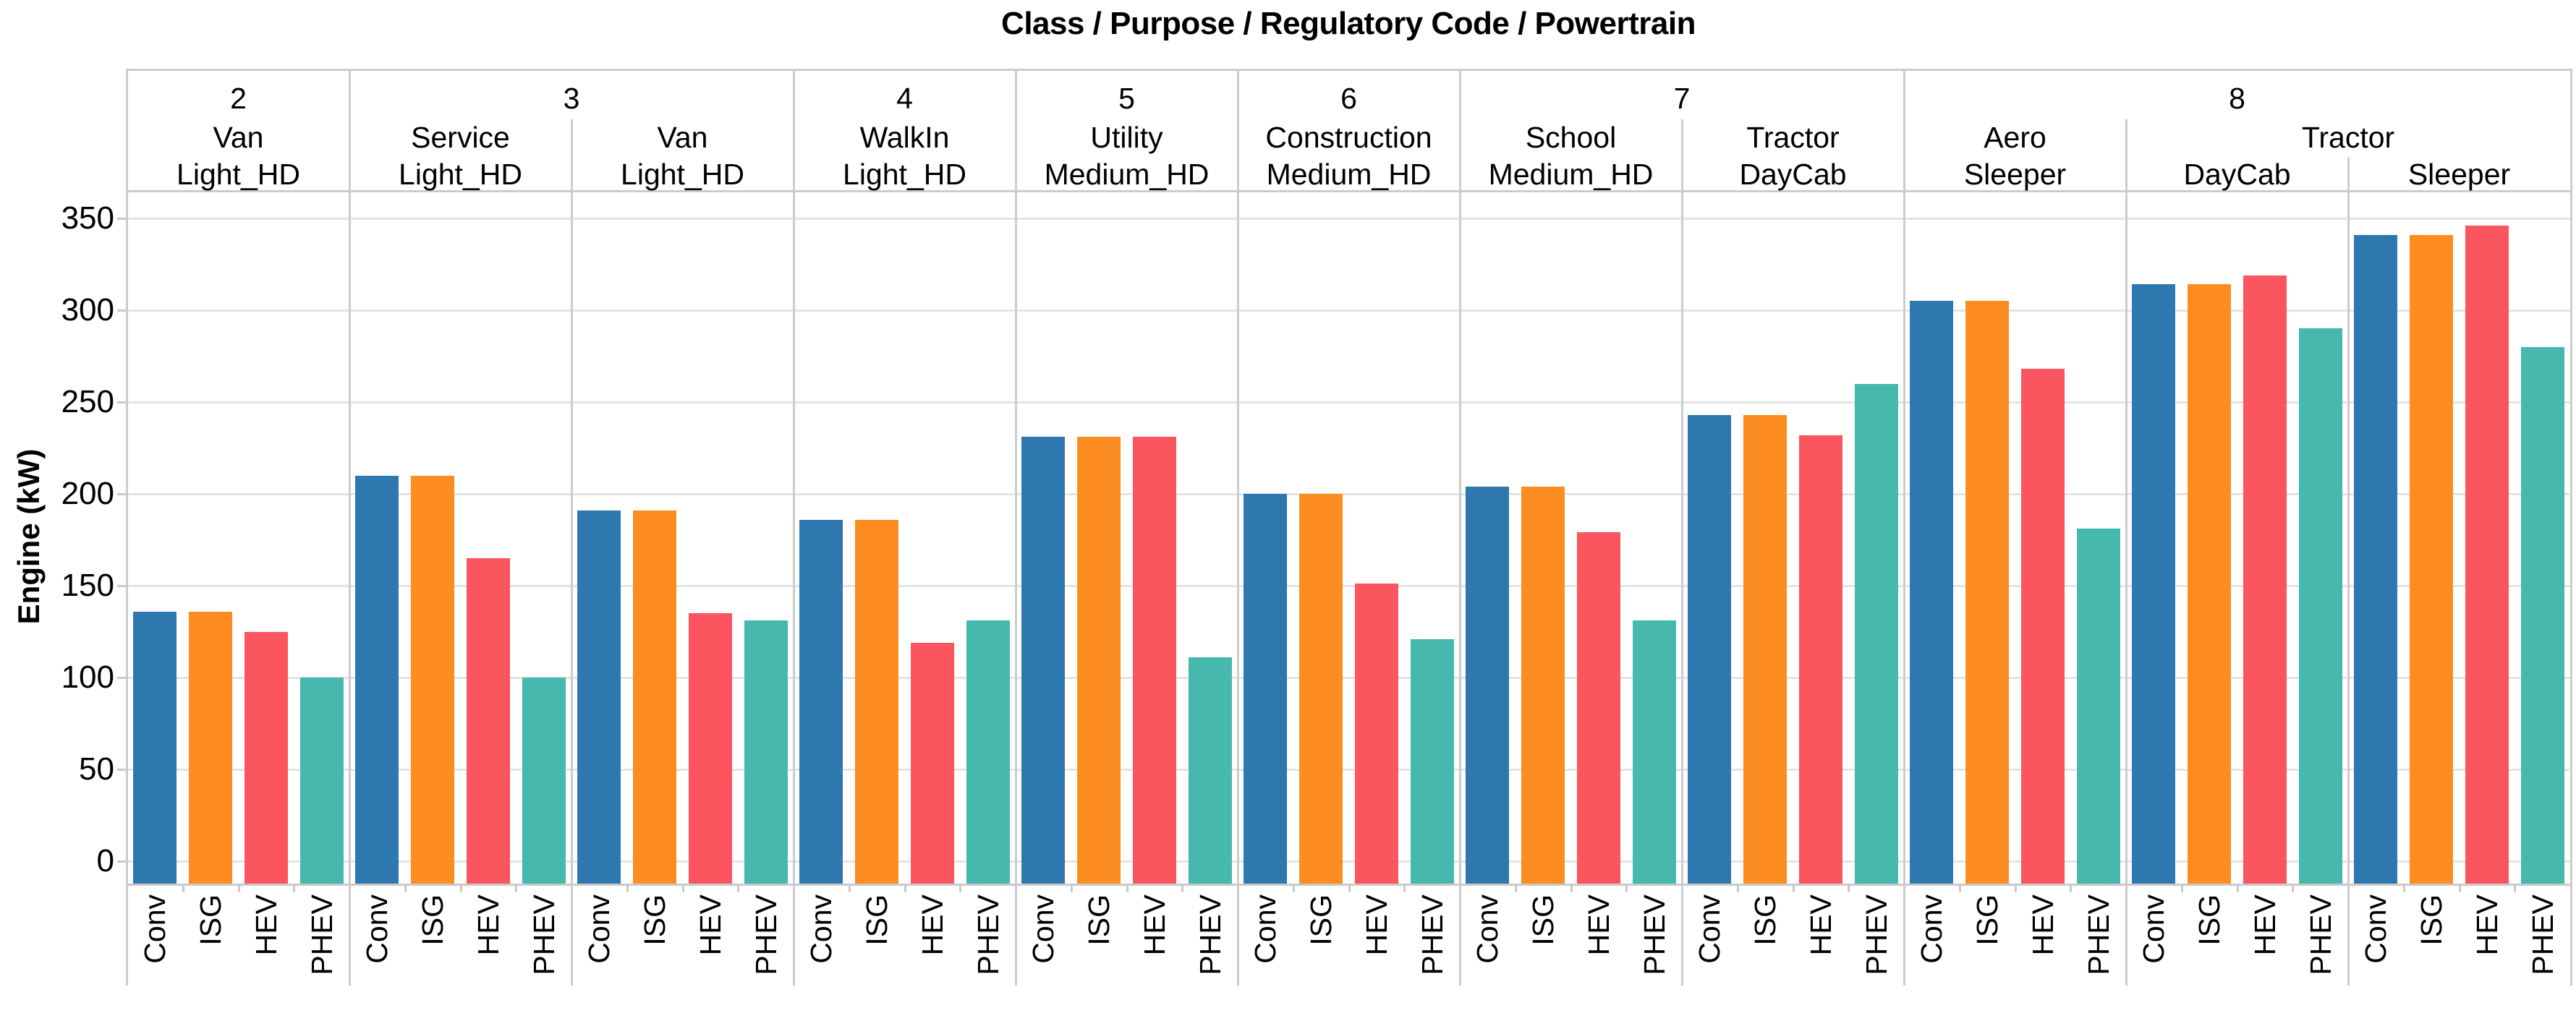 The width and height of the screenshot is (2576, 1034). I want to click on header-class-label: 8, so click(2237, 99).